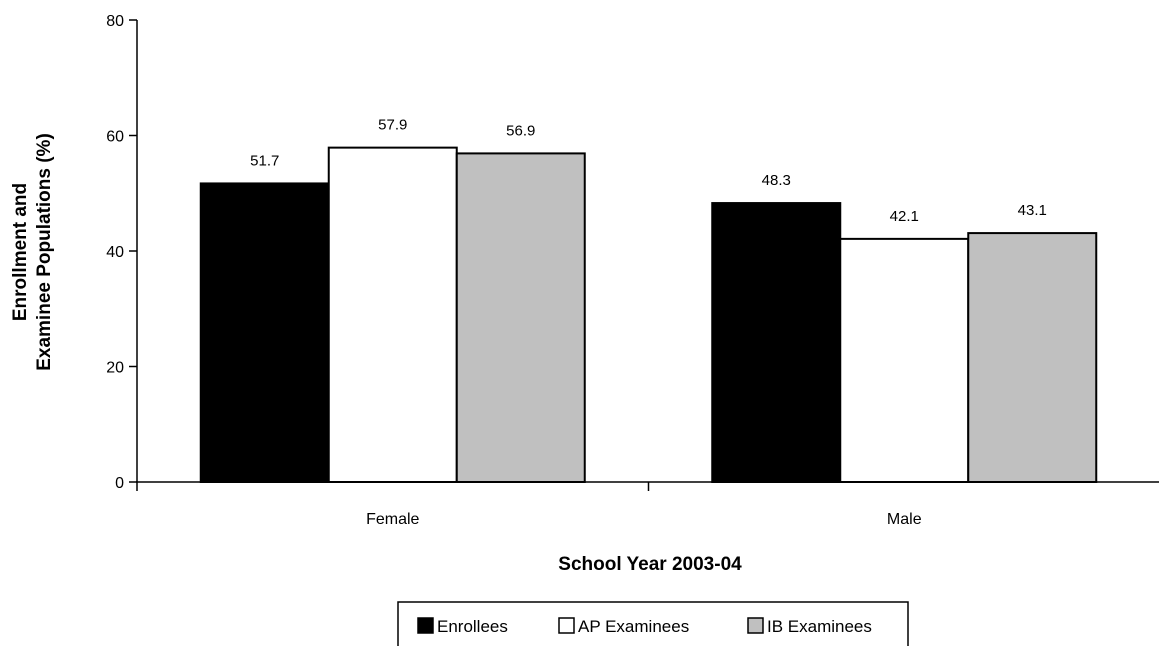 The image size is (1159, 646). I want to click on bar-ib-examinees-female, so click(520, 317).